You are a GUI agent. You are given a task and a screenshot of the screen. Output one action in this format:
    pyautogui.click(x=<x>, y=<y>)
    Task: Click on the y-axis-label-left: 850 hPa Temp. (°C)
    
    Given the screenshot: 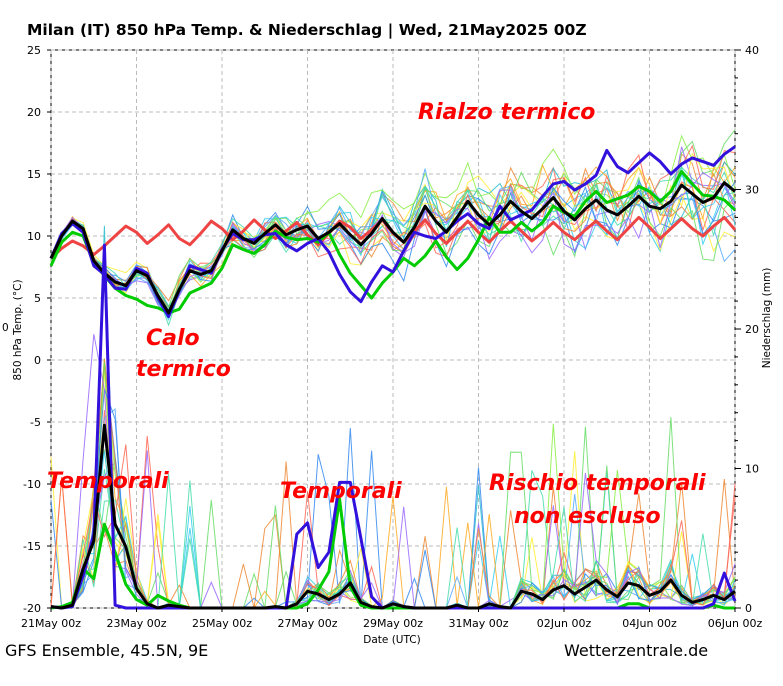 What is the action you would take?
    pyautogui.click(x=18, y=329)
    